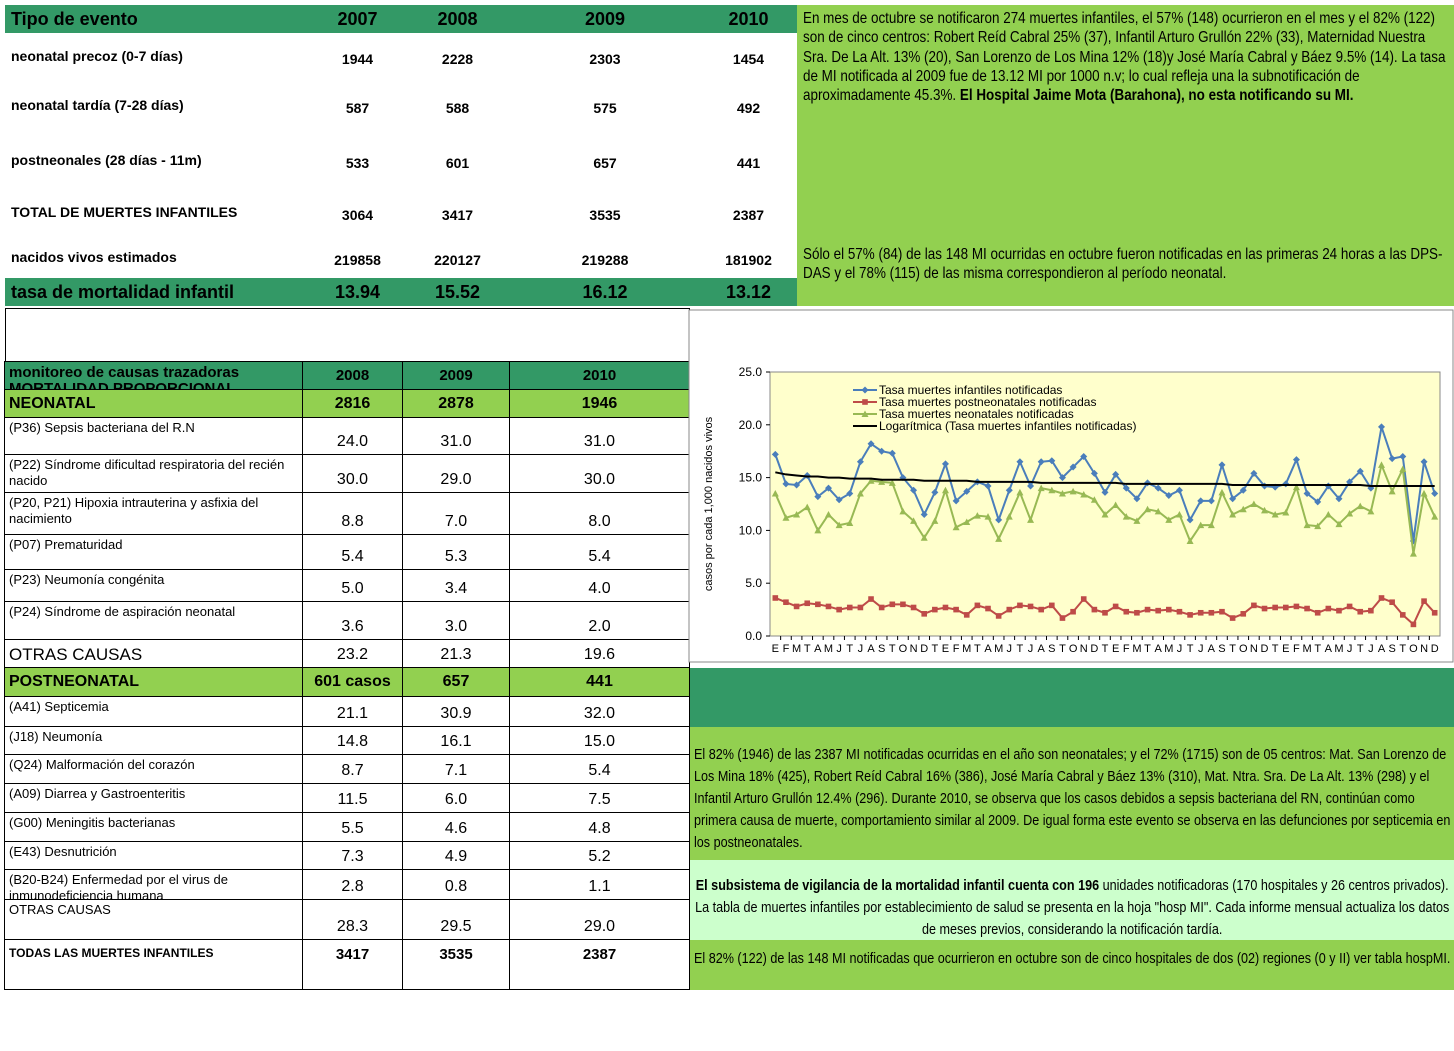 The image size is (1454, 1051). What do you see at coordinates (352, 798) in the screenshot?
I see `cell-value: 11.5` at bounding box center [352, 798].